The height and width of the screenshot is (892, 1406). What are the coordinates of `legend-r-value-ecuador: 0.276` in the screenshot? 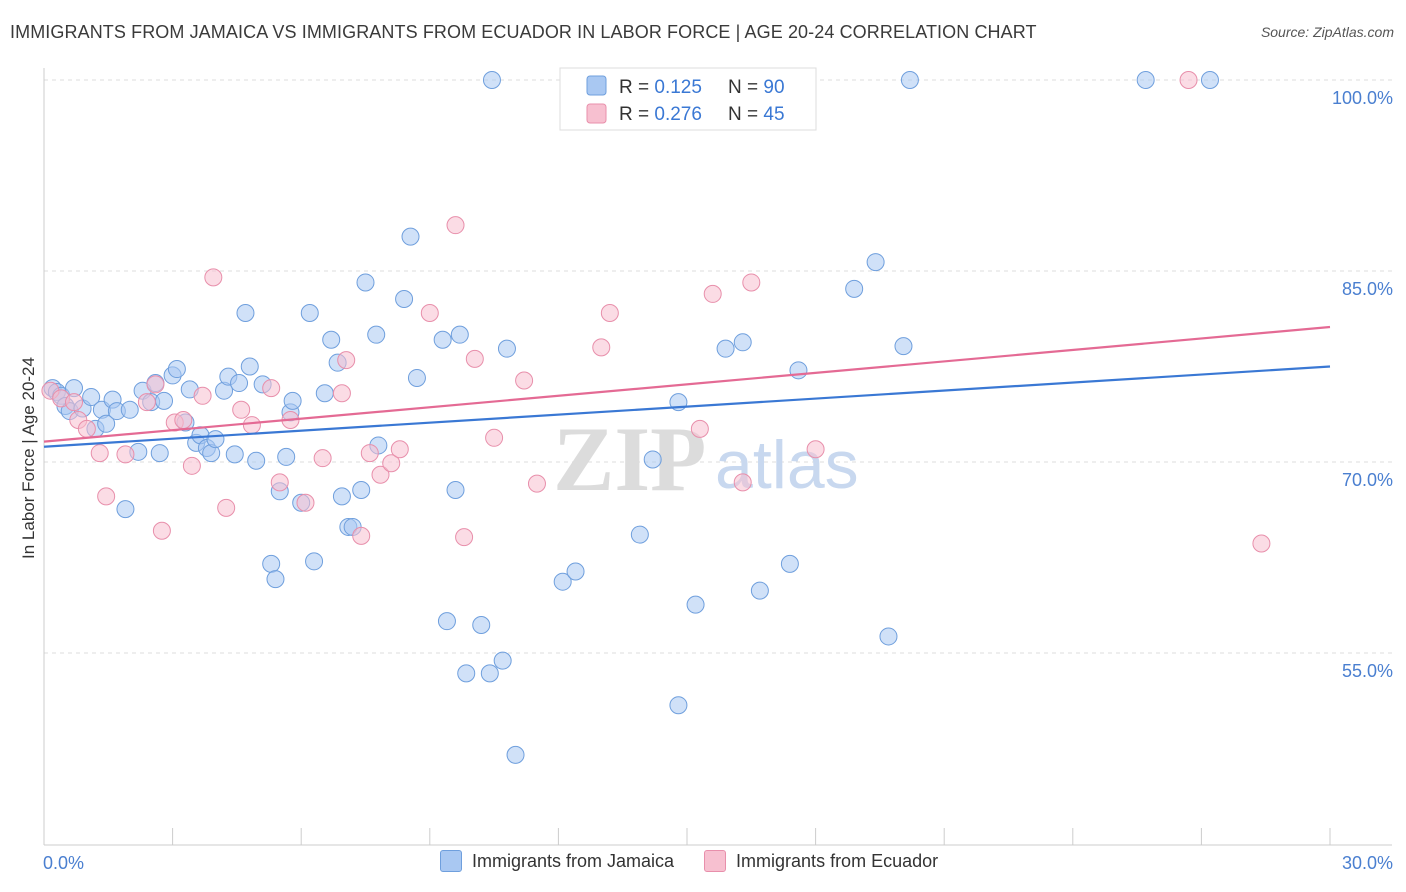 It's located at (678, 114).